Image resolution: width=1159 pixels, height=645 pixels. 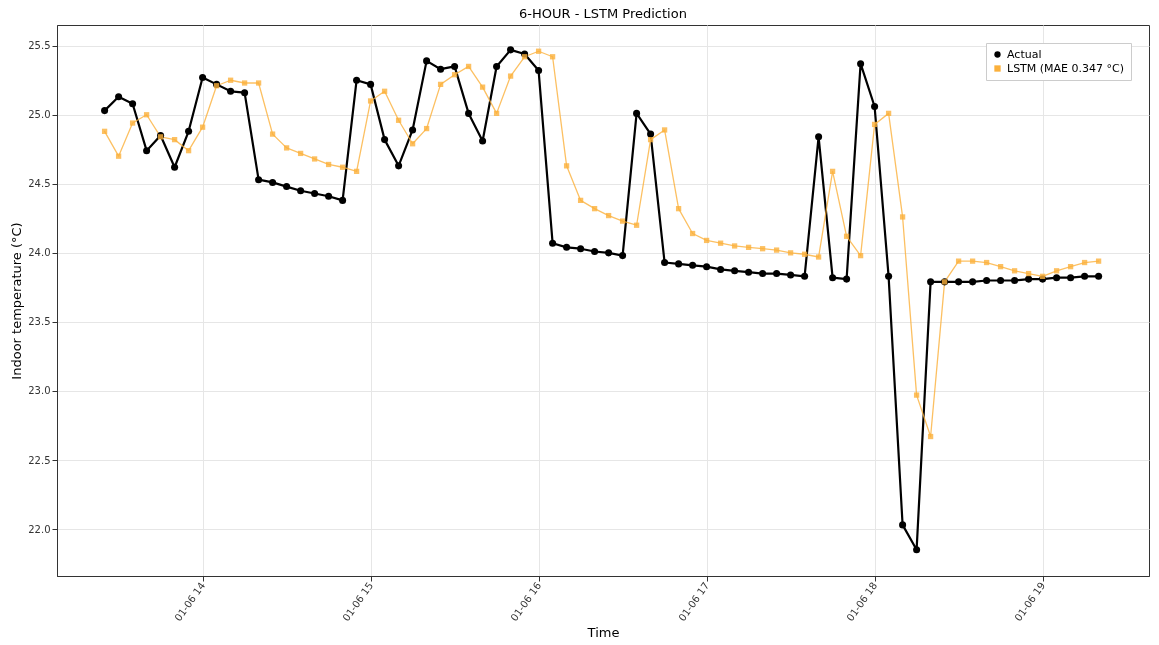 I want to click on y-tick-label: 23.5, so click(x=39, y=322).